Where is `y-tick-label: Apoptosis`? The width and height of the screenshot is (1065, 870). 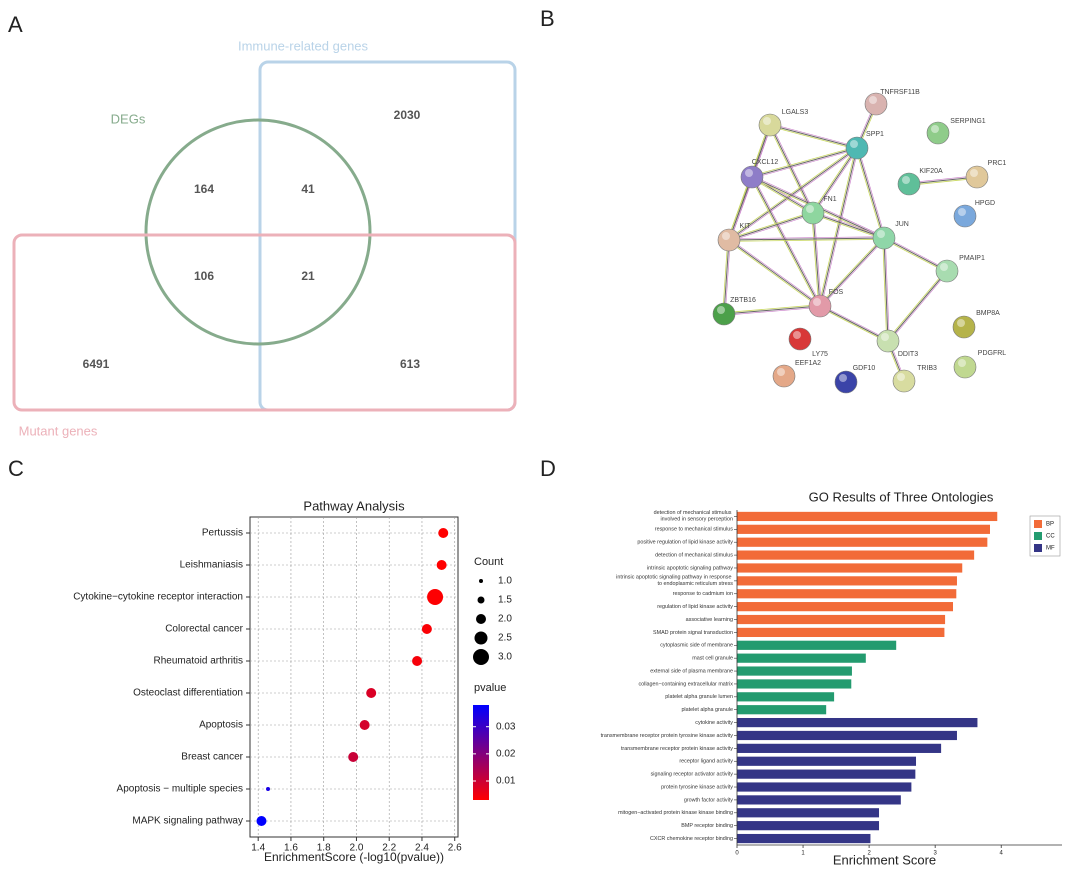
y-tick-label: Apoptosis is located at coordinates (221, 725).